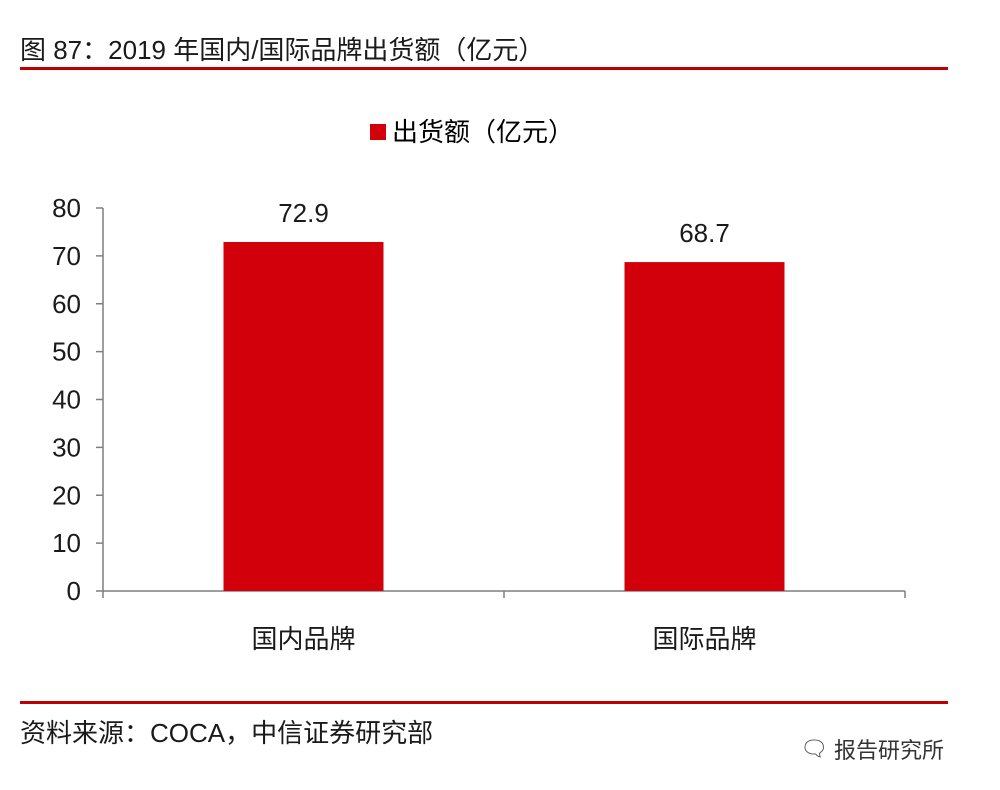 This screenshot has width=1000, height=790. Describe the element at coordinates (66, 352) in the screenshot. I see `y-tick-label: 50` at that location.